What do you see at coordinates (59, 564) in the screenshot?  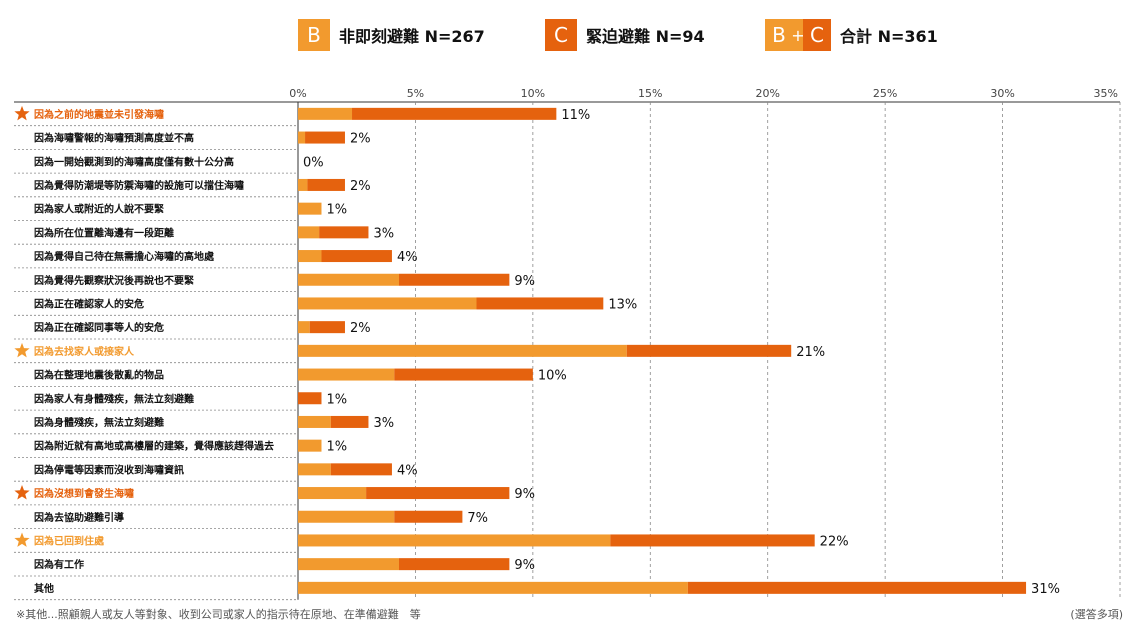 I see `category-label: 因為有工作` at bounding box center [59, 564].